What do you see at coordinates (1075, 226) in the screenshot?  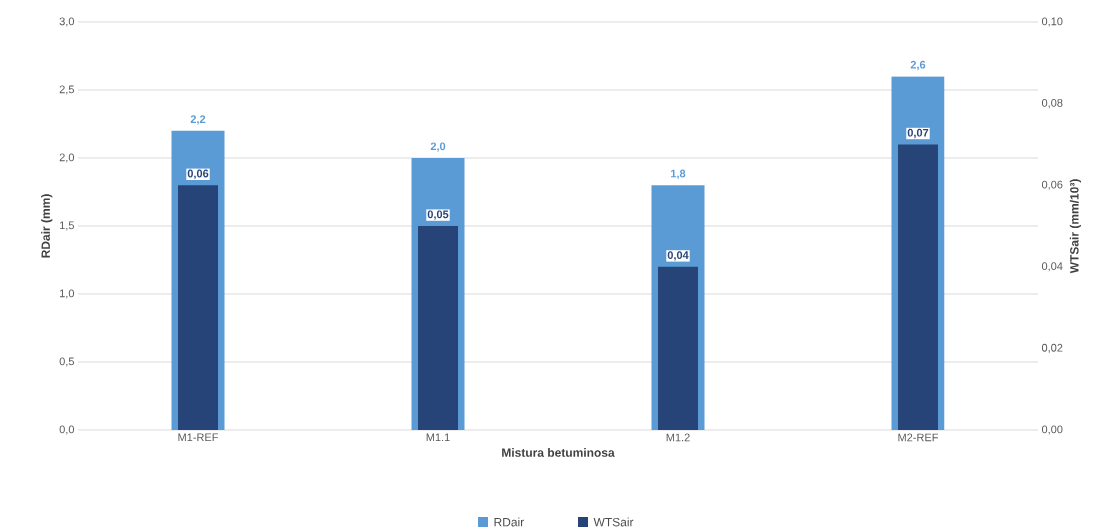 I see `y2-axis-title: WTSair (mm/10³)` at bounding box center [1075, 226].